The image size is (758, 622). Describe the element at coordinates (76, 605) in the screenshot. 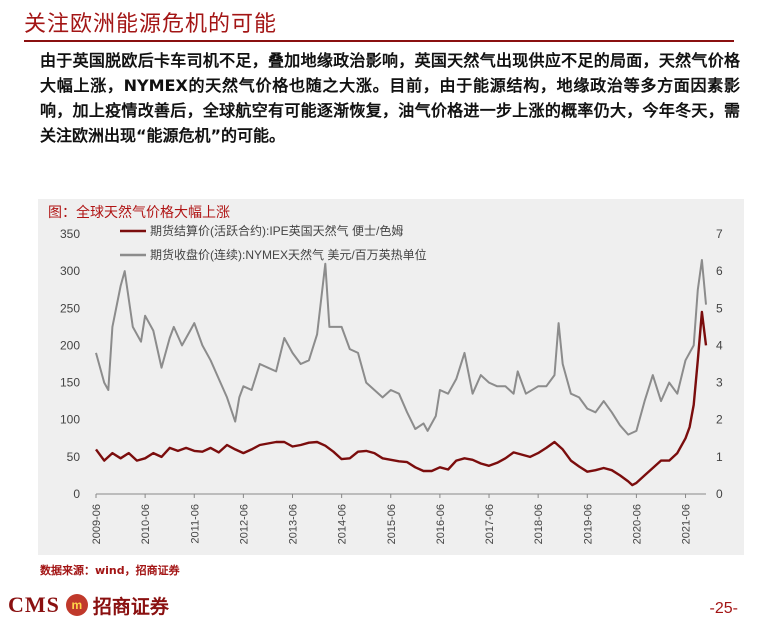

I see `logo-mark-icon: m` at that location.